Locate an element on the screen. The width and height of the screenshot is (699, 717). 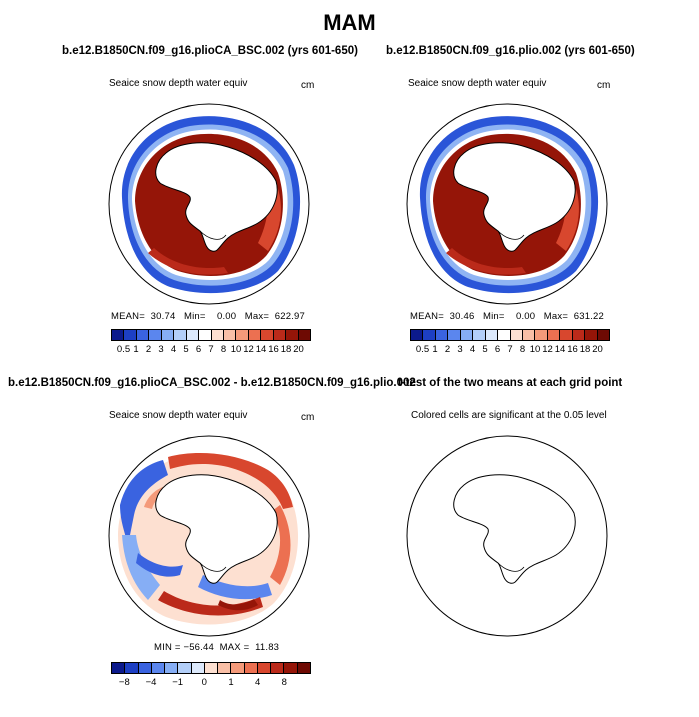
units-label-bottom-left: cm is located at coordinates (308, 417).